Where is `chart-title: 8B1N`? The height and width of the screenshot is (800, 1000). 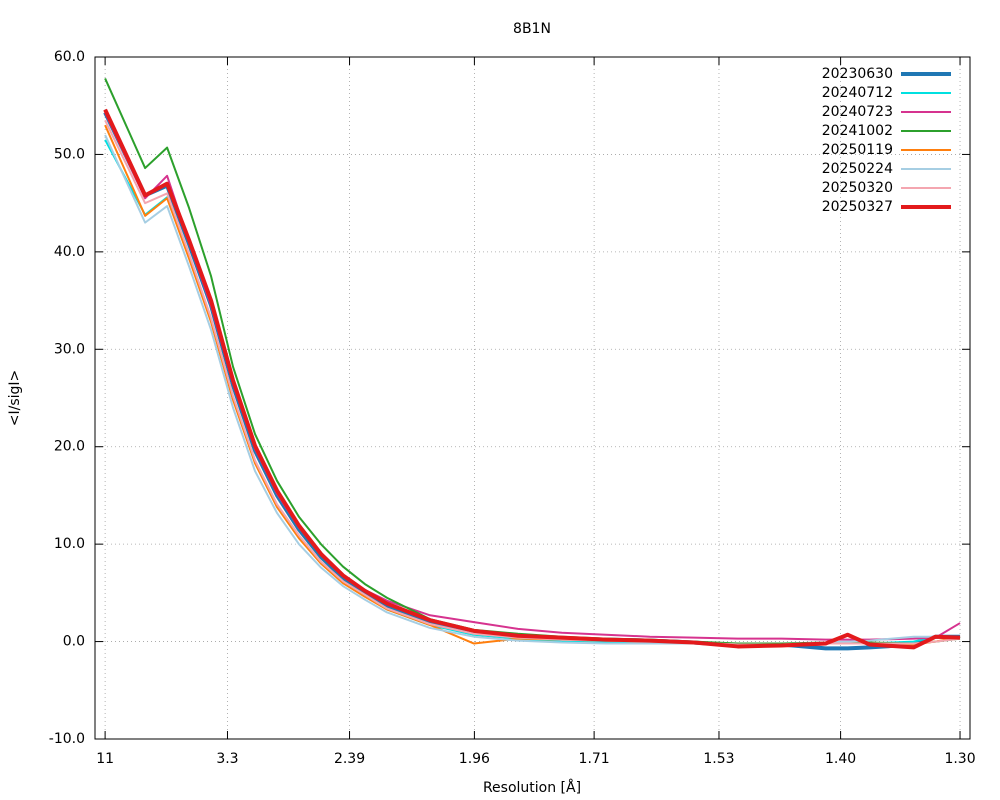
chart-title: 8B1N is located at coordinates (532, 29).